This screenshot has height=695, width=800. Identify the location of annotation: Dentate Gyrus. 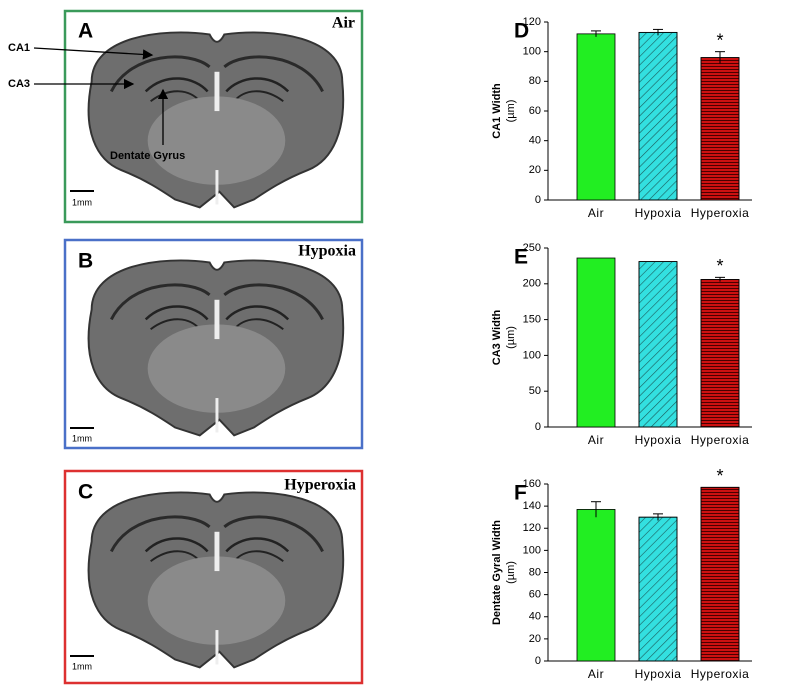
(147, 156).